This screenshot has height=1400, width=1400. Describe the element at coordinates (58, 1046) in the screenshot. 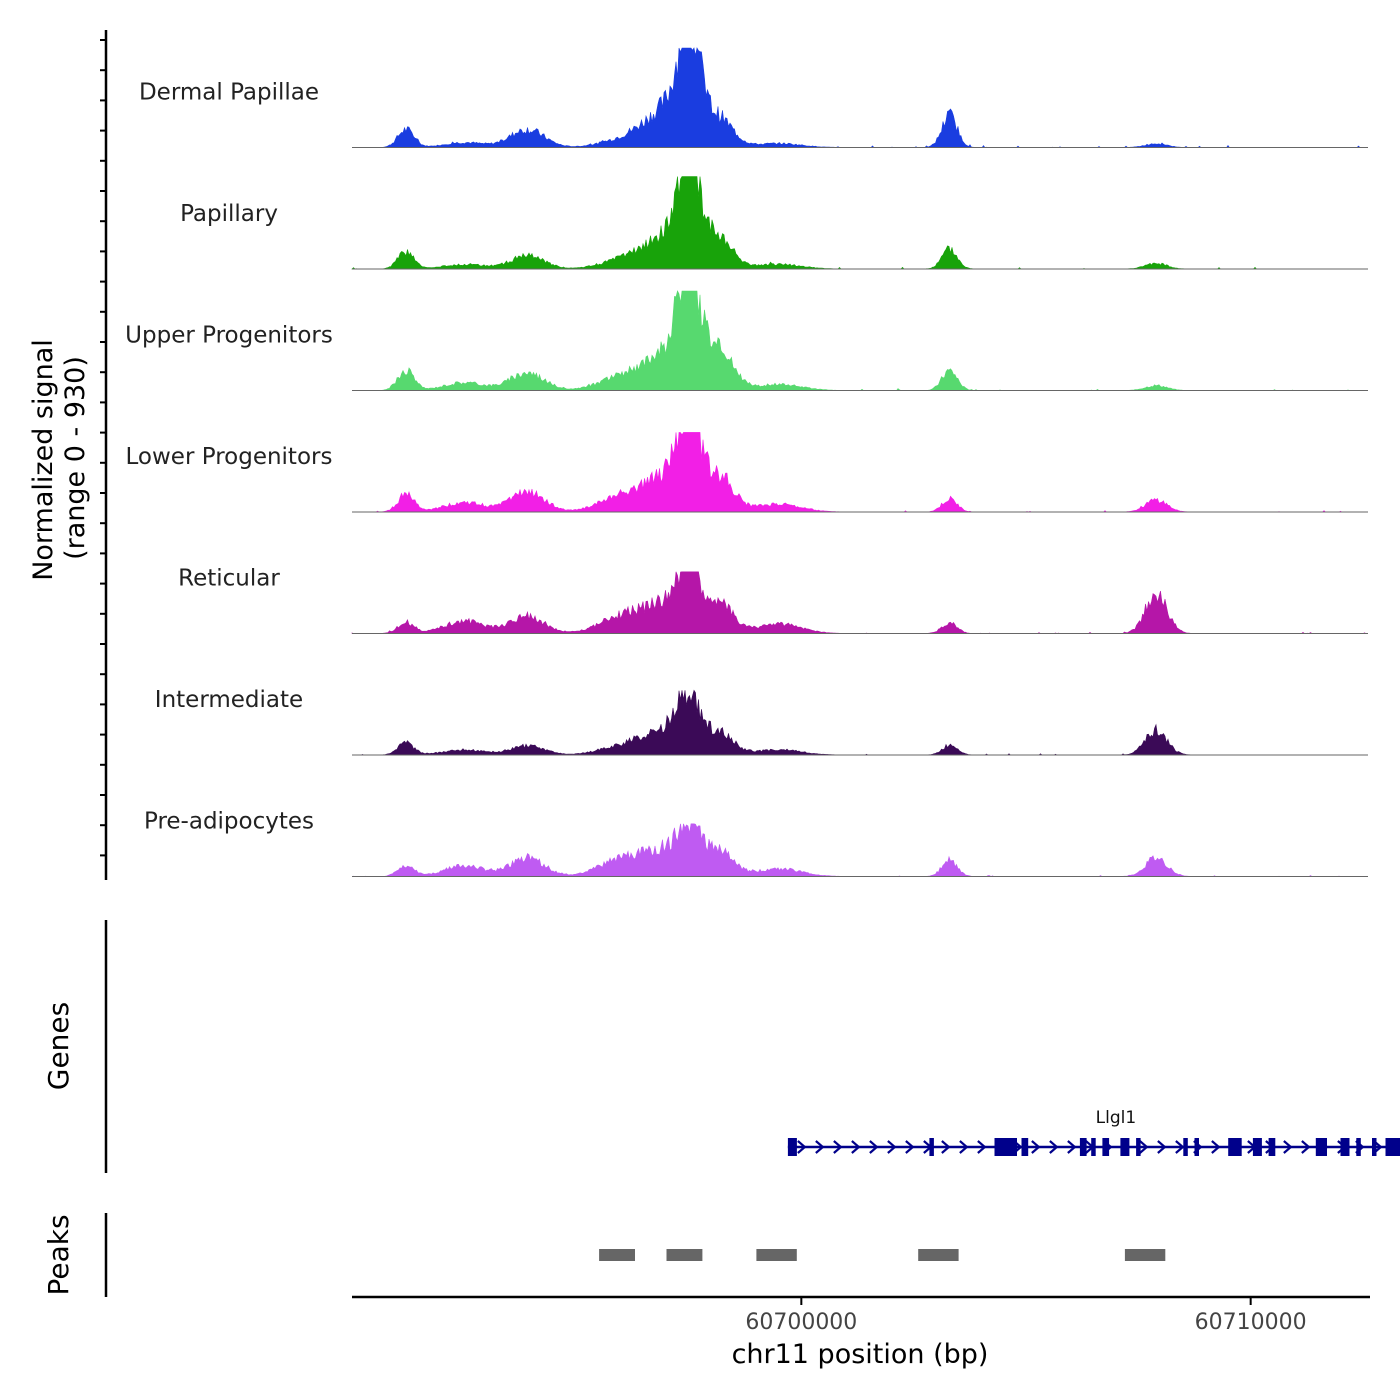

I see `genes-panel-label: Genes` at that location.